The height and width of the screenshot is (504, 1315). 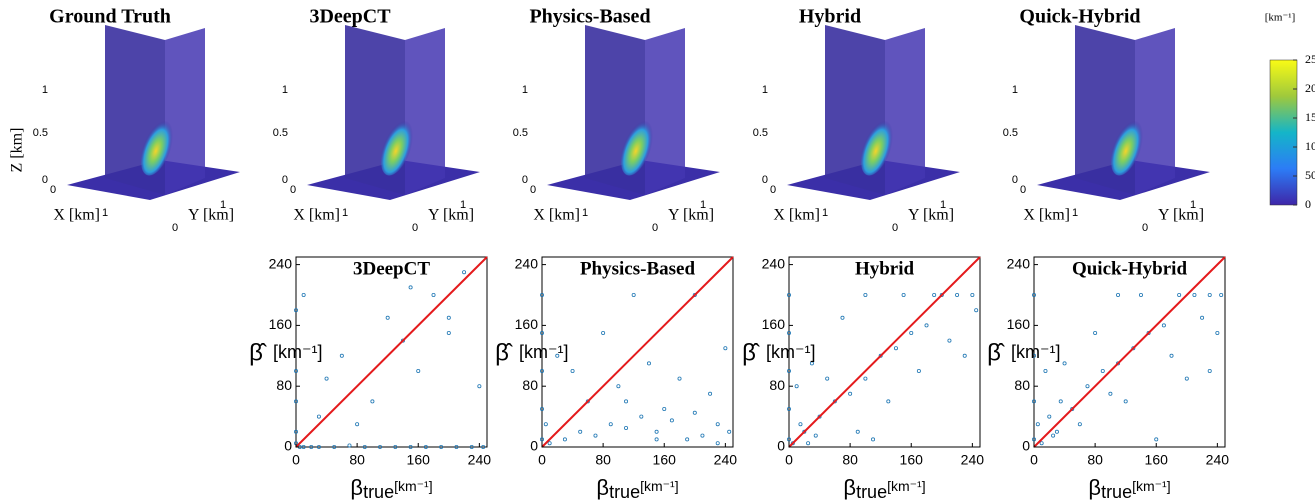 I want to click on x-axis-label-subscript: true, so click(x=378, y=492).